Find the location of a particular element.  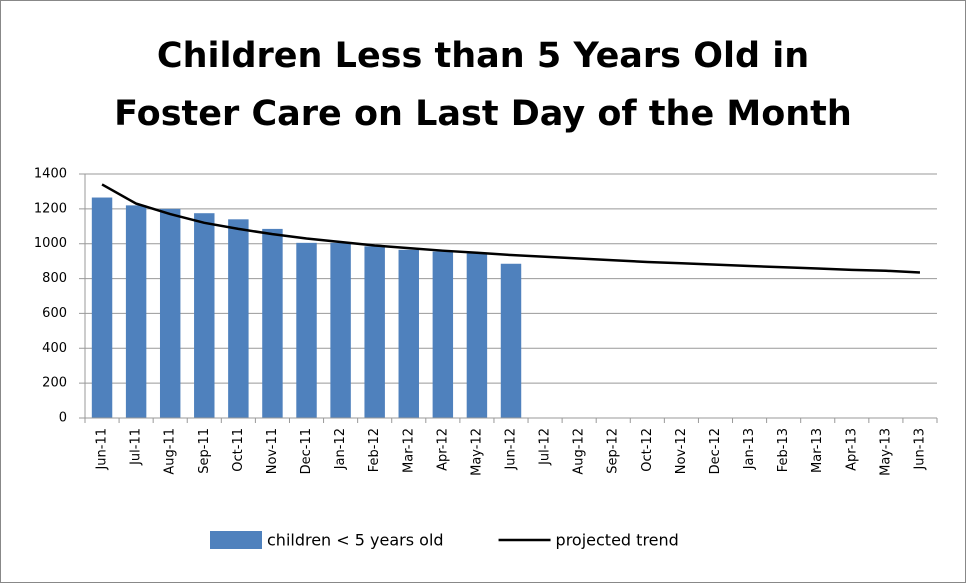

x-tick-label: Apr-13 is located at coordinates (851, 449).